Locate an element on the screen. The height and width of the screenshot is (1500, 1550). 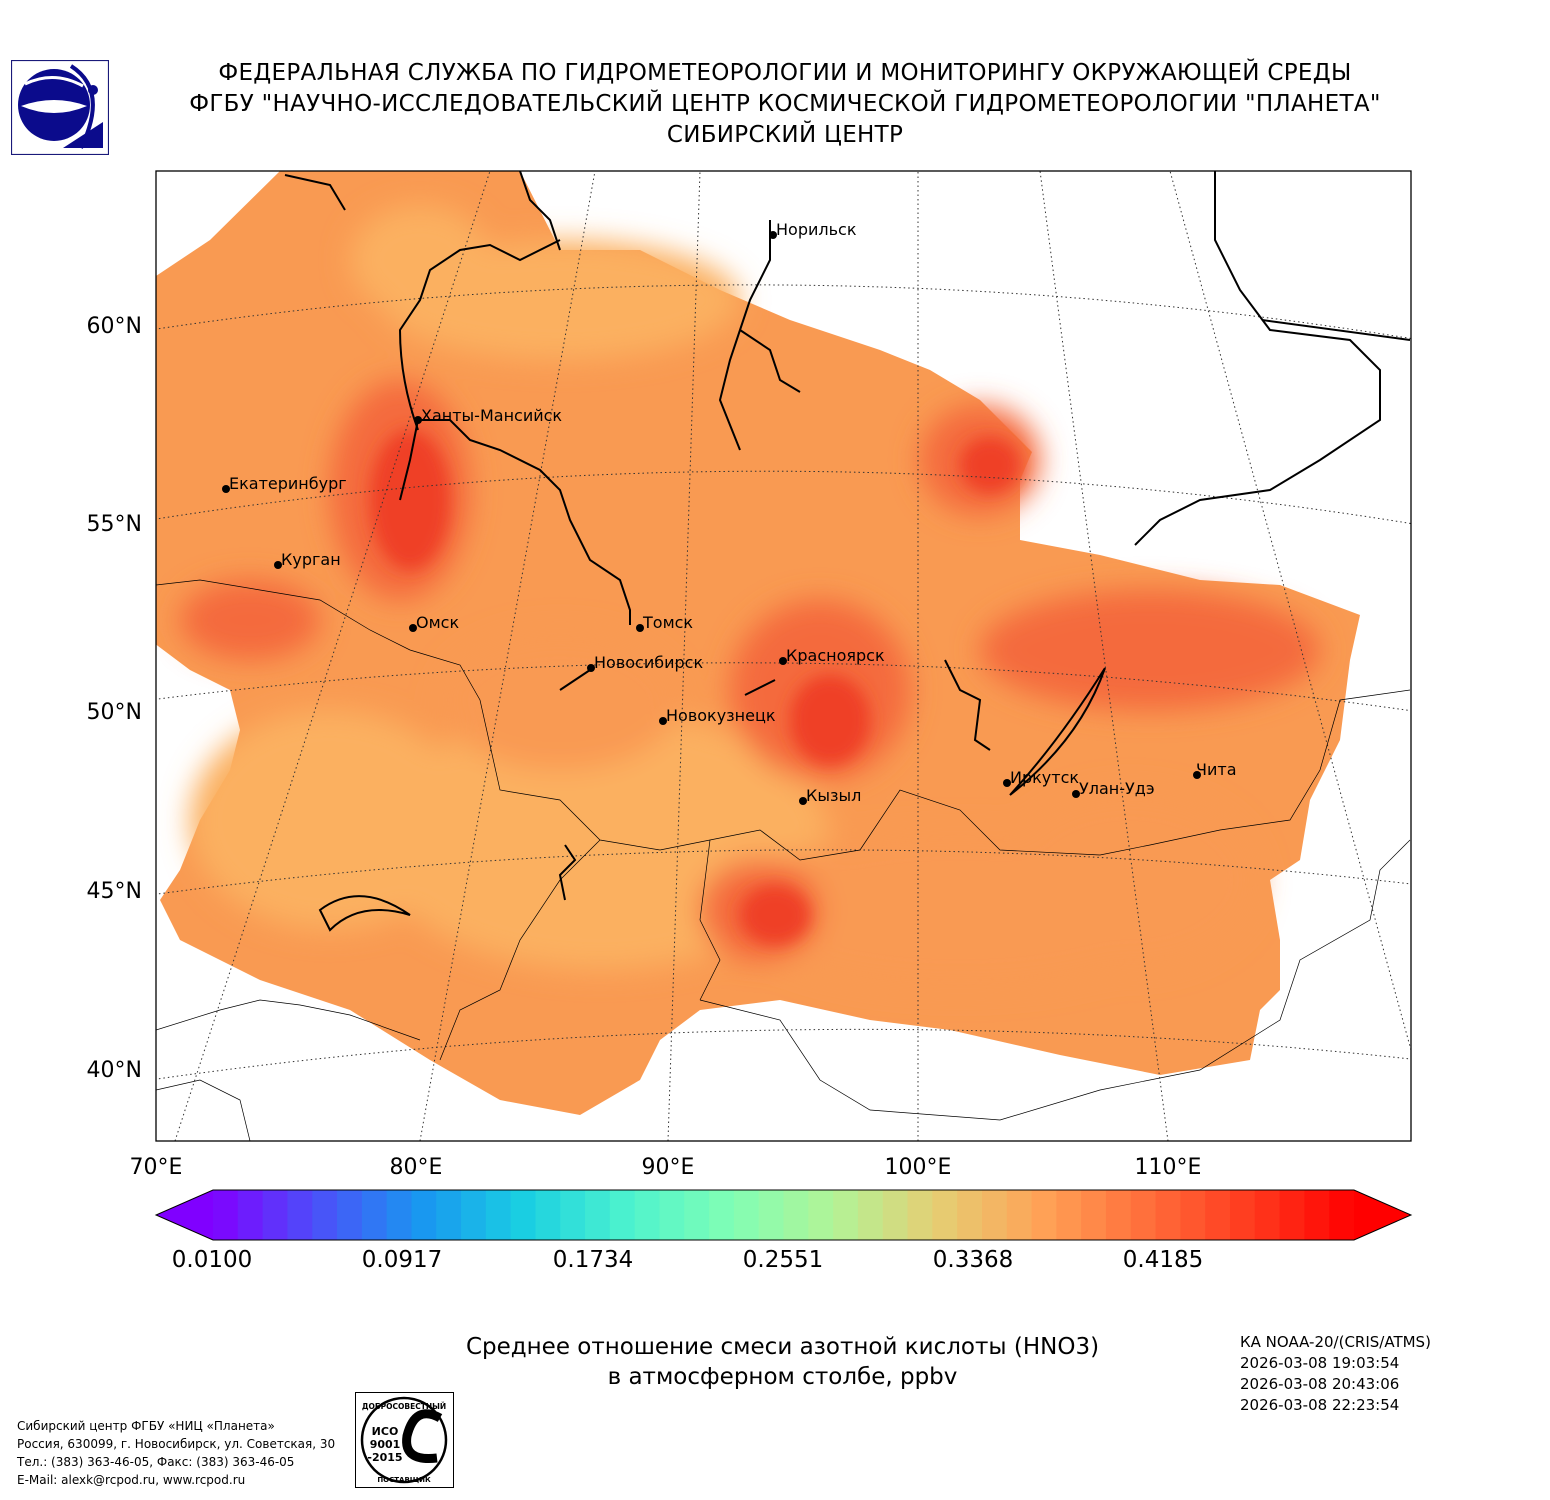
city-label: Омск is located at coordinates (437, 622).